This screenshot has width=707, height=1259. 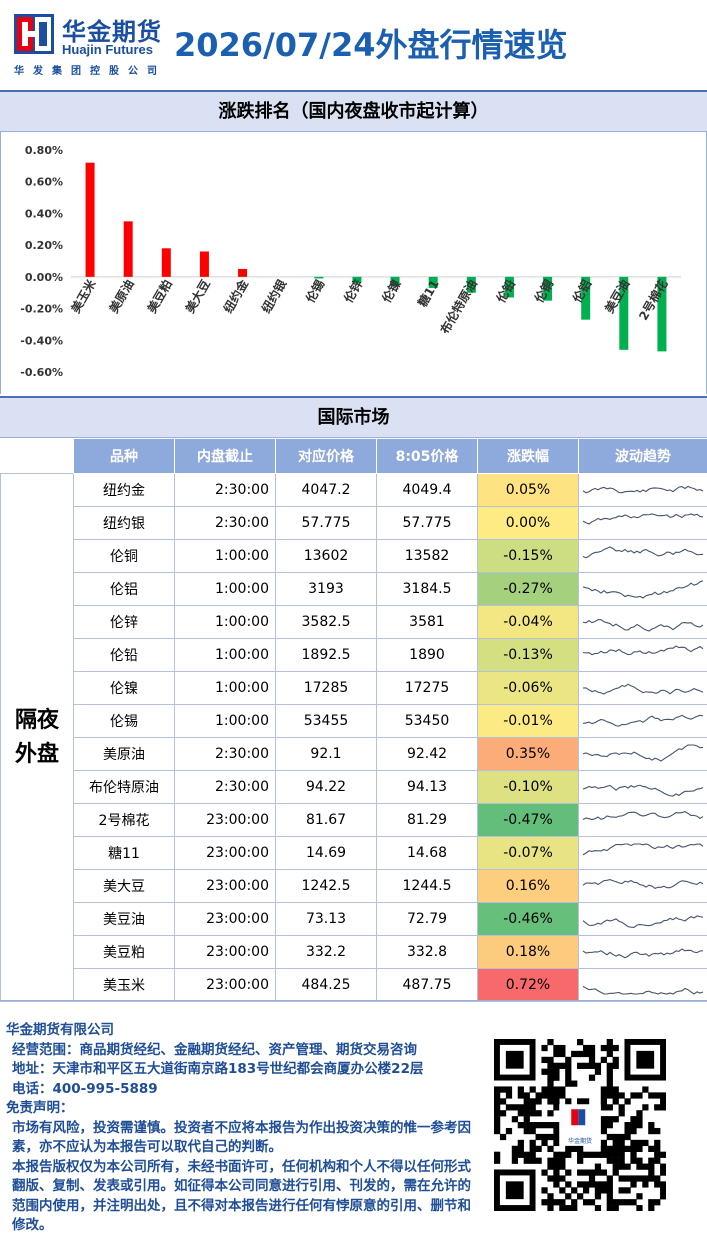 I want to click on col-header-trend: 波动趋势, so click(x=642, y=456).